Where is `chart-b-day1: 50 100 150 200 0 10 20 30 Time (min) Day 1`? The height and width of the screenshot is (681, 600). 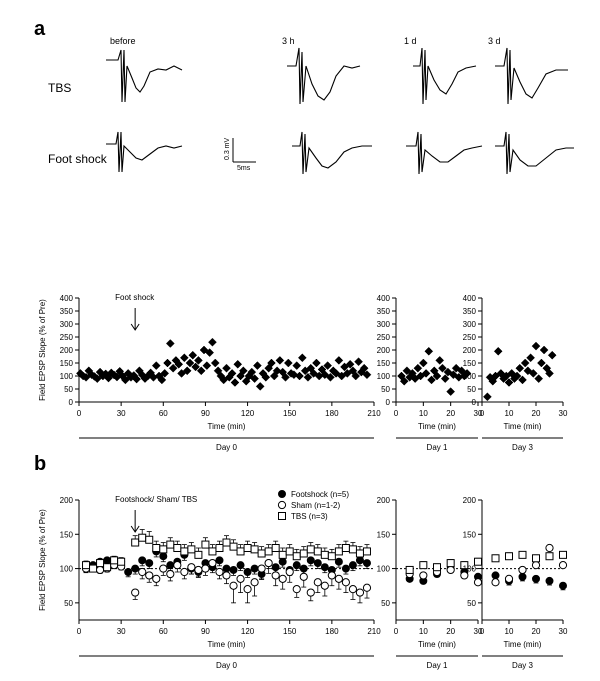
chart-b-day1: 50 100 150 200 0 10 20 30 Time (min) Day 1 is located at coordinates (430, 583).